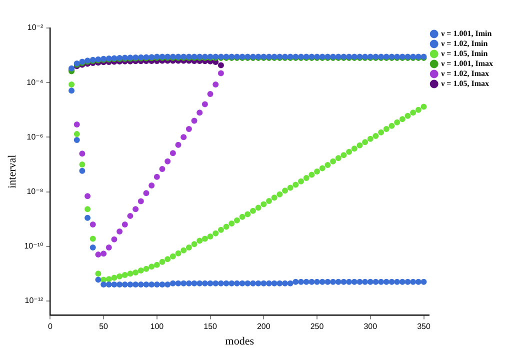 The height and width of the screenshot is (352, 507). Describe the element at coordinates (464, 43) in the screenshot. I see `legend-label: ν = 1.02, Imin` at that location.